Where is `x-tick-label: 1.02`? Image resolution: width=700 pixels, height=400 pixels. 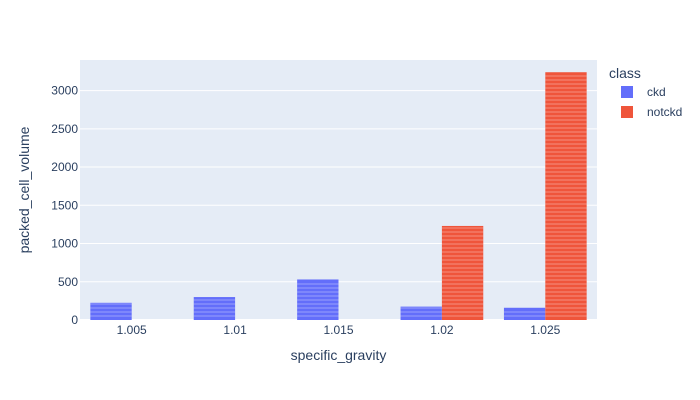 x-tick-label: 1.02 is located at coordinates (442, 330).